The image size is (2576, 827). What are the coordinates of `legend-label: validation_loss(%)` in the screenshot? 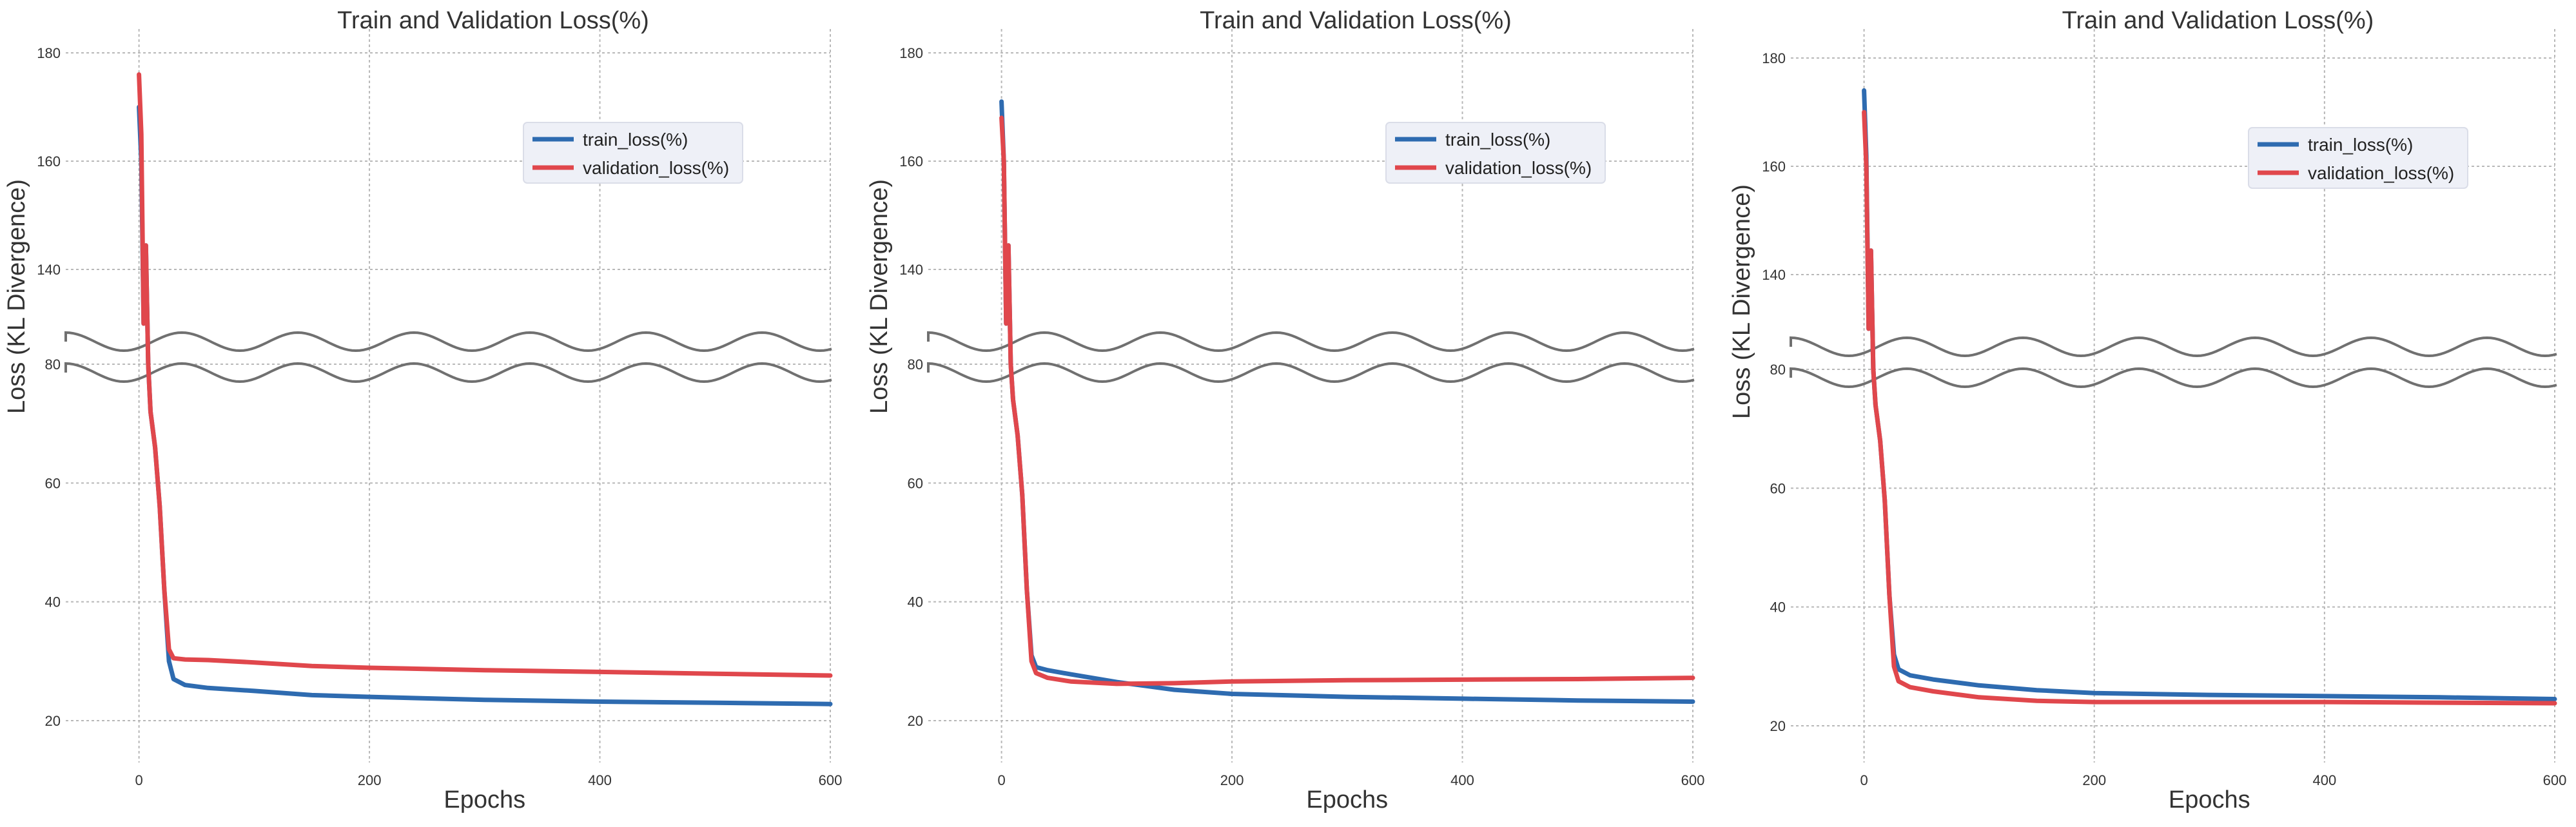 It's located at (2381, 173).